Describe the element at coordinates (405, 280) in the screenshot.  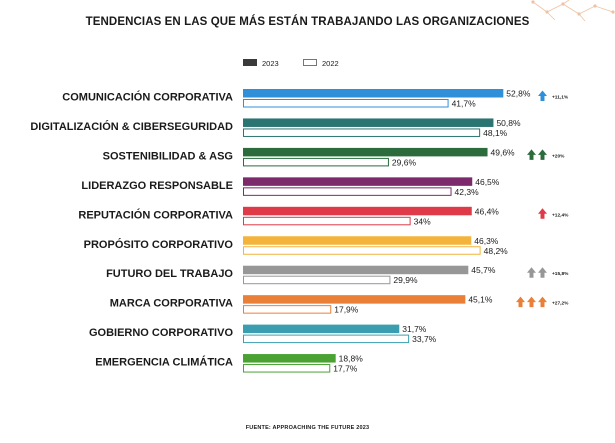
I see `value-label-2022: 29,9%` at that location.